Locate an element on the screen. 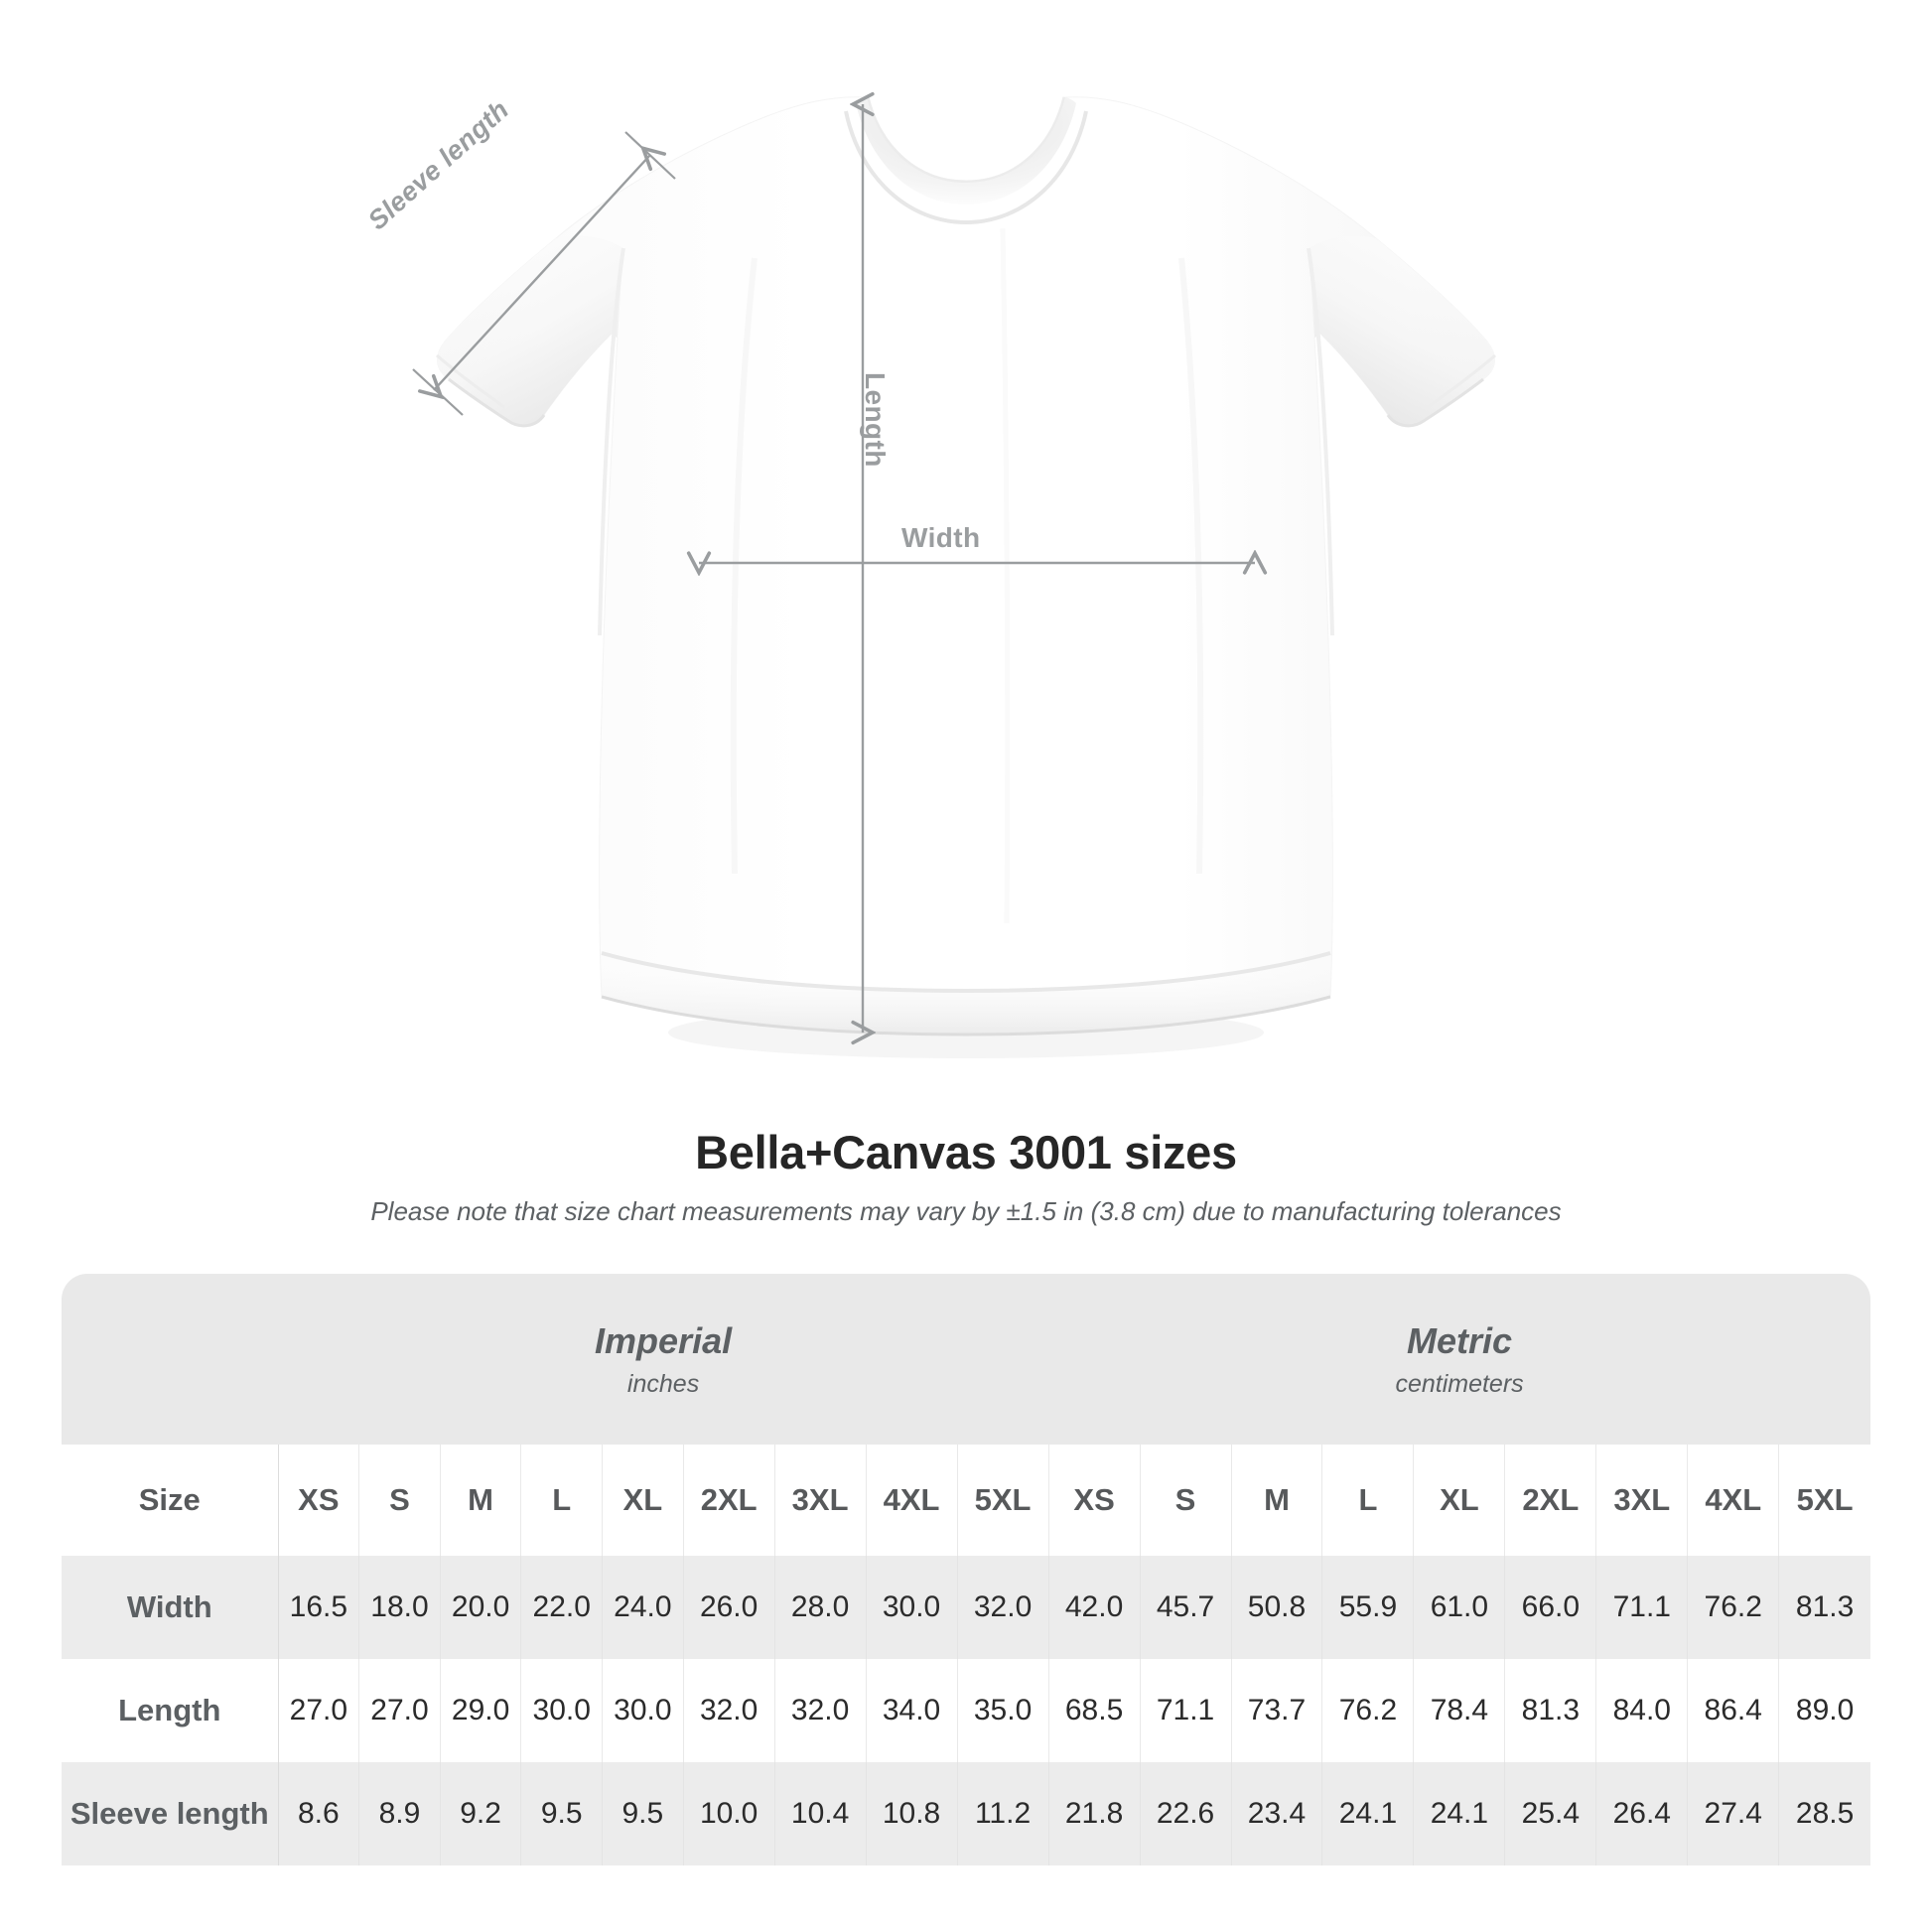 The height and width of the screenshot is (1932, 1932). cell-length-imperial-xs: 27.0 is located at coordinates (319, 1711).